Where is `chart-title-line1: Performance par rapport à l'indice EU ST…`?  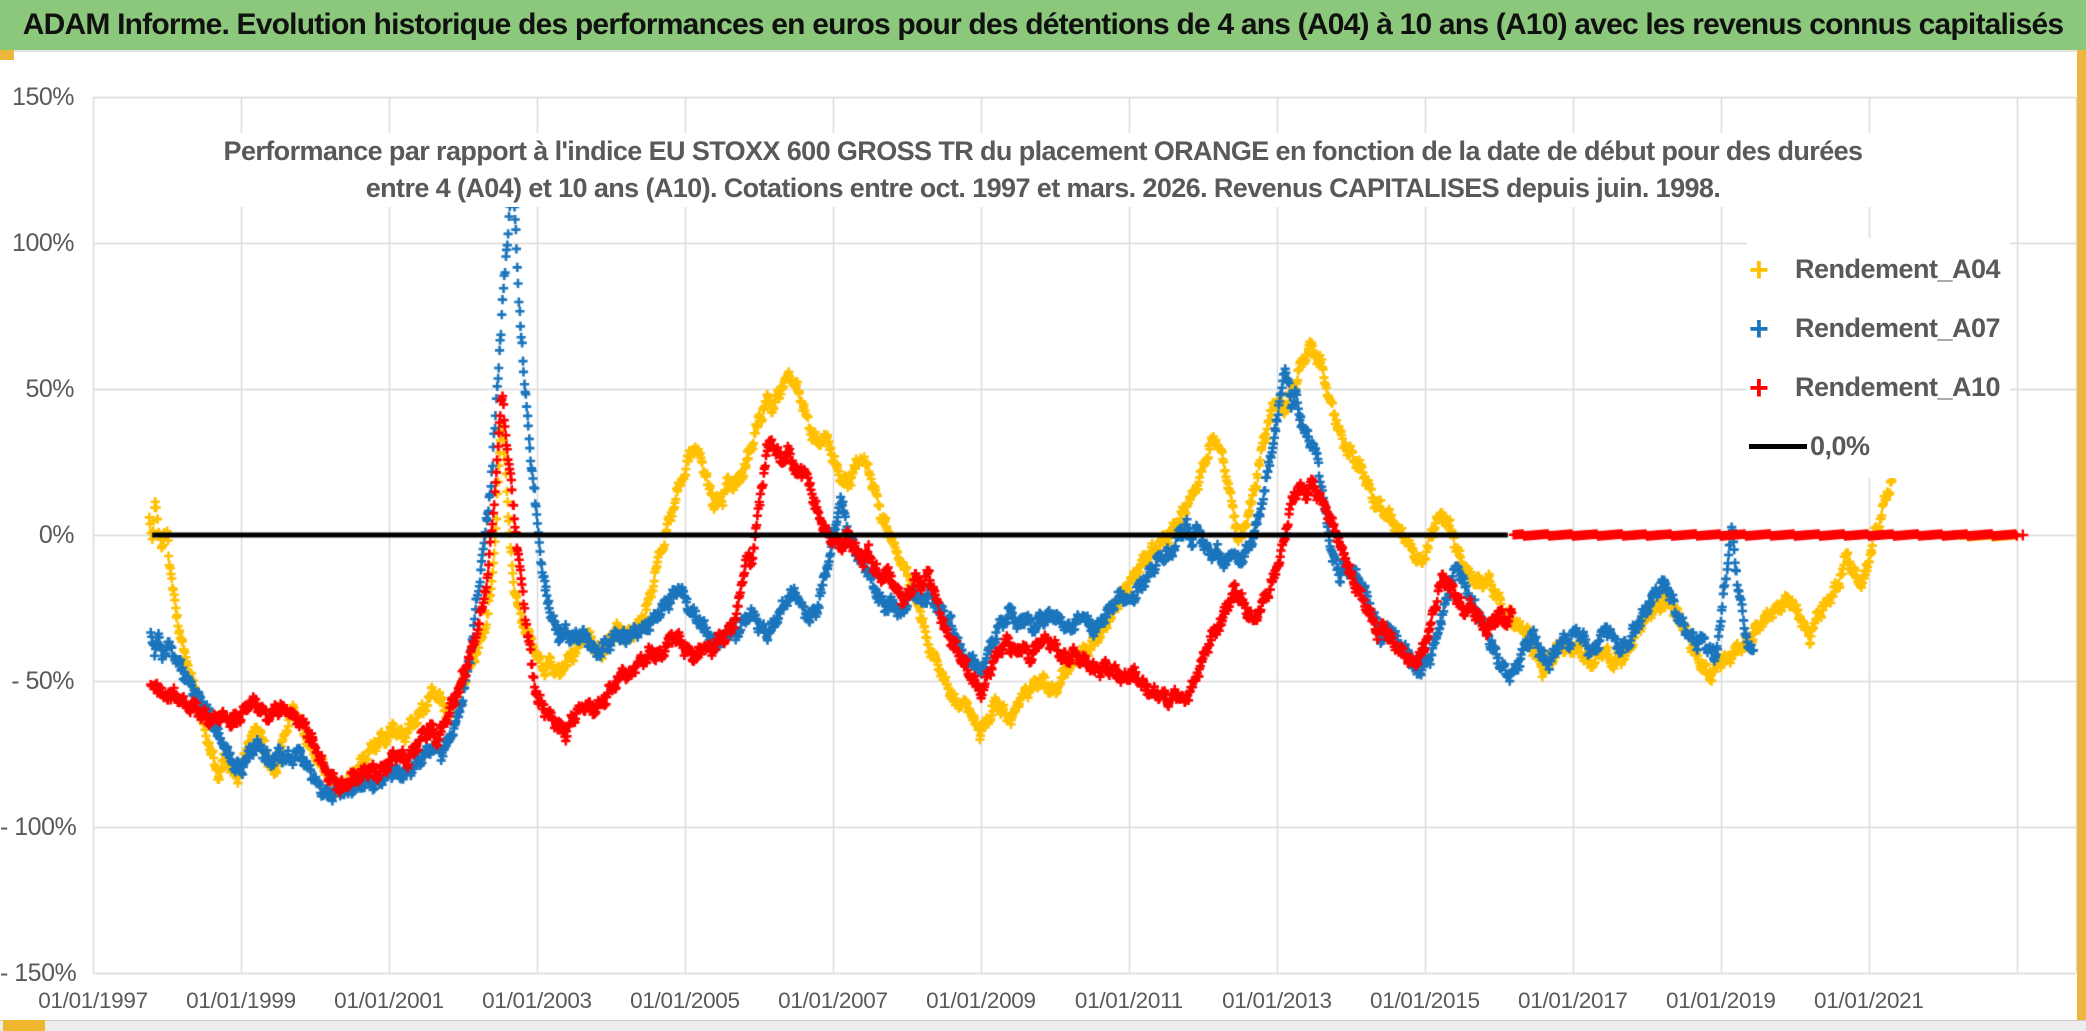
chart-title-line1: Performance par rapport à l'indice EU ST… is located at coordinates (1043, 151).